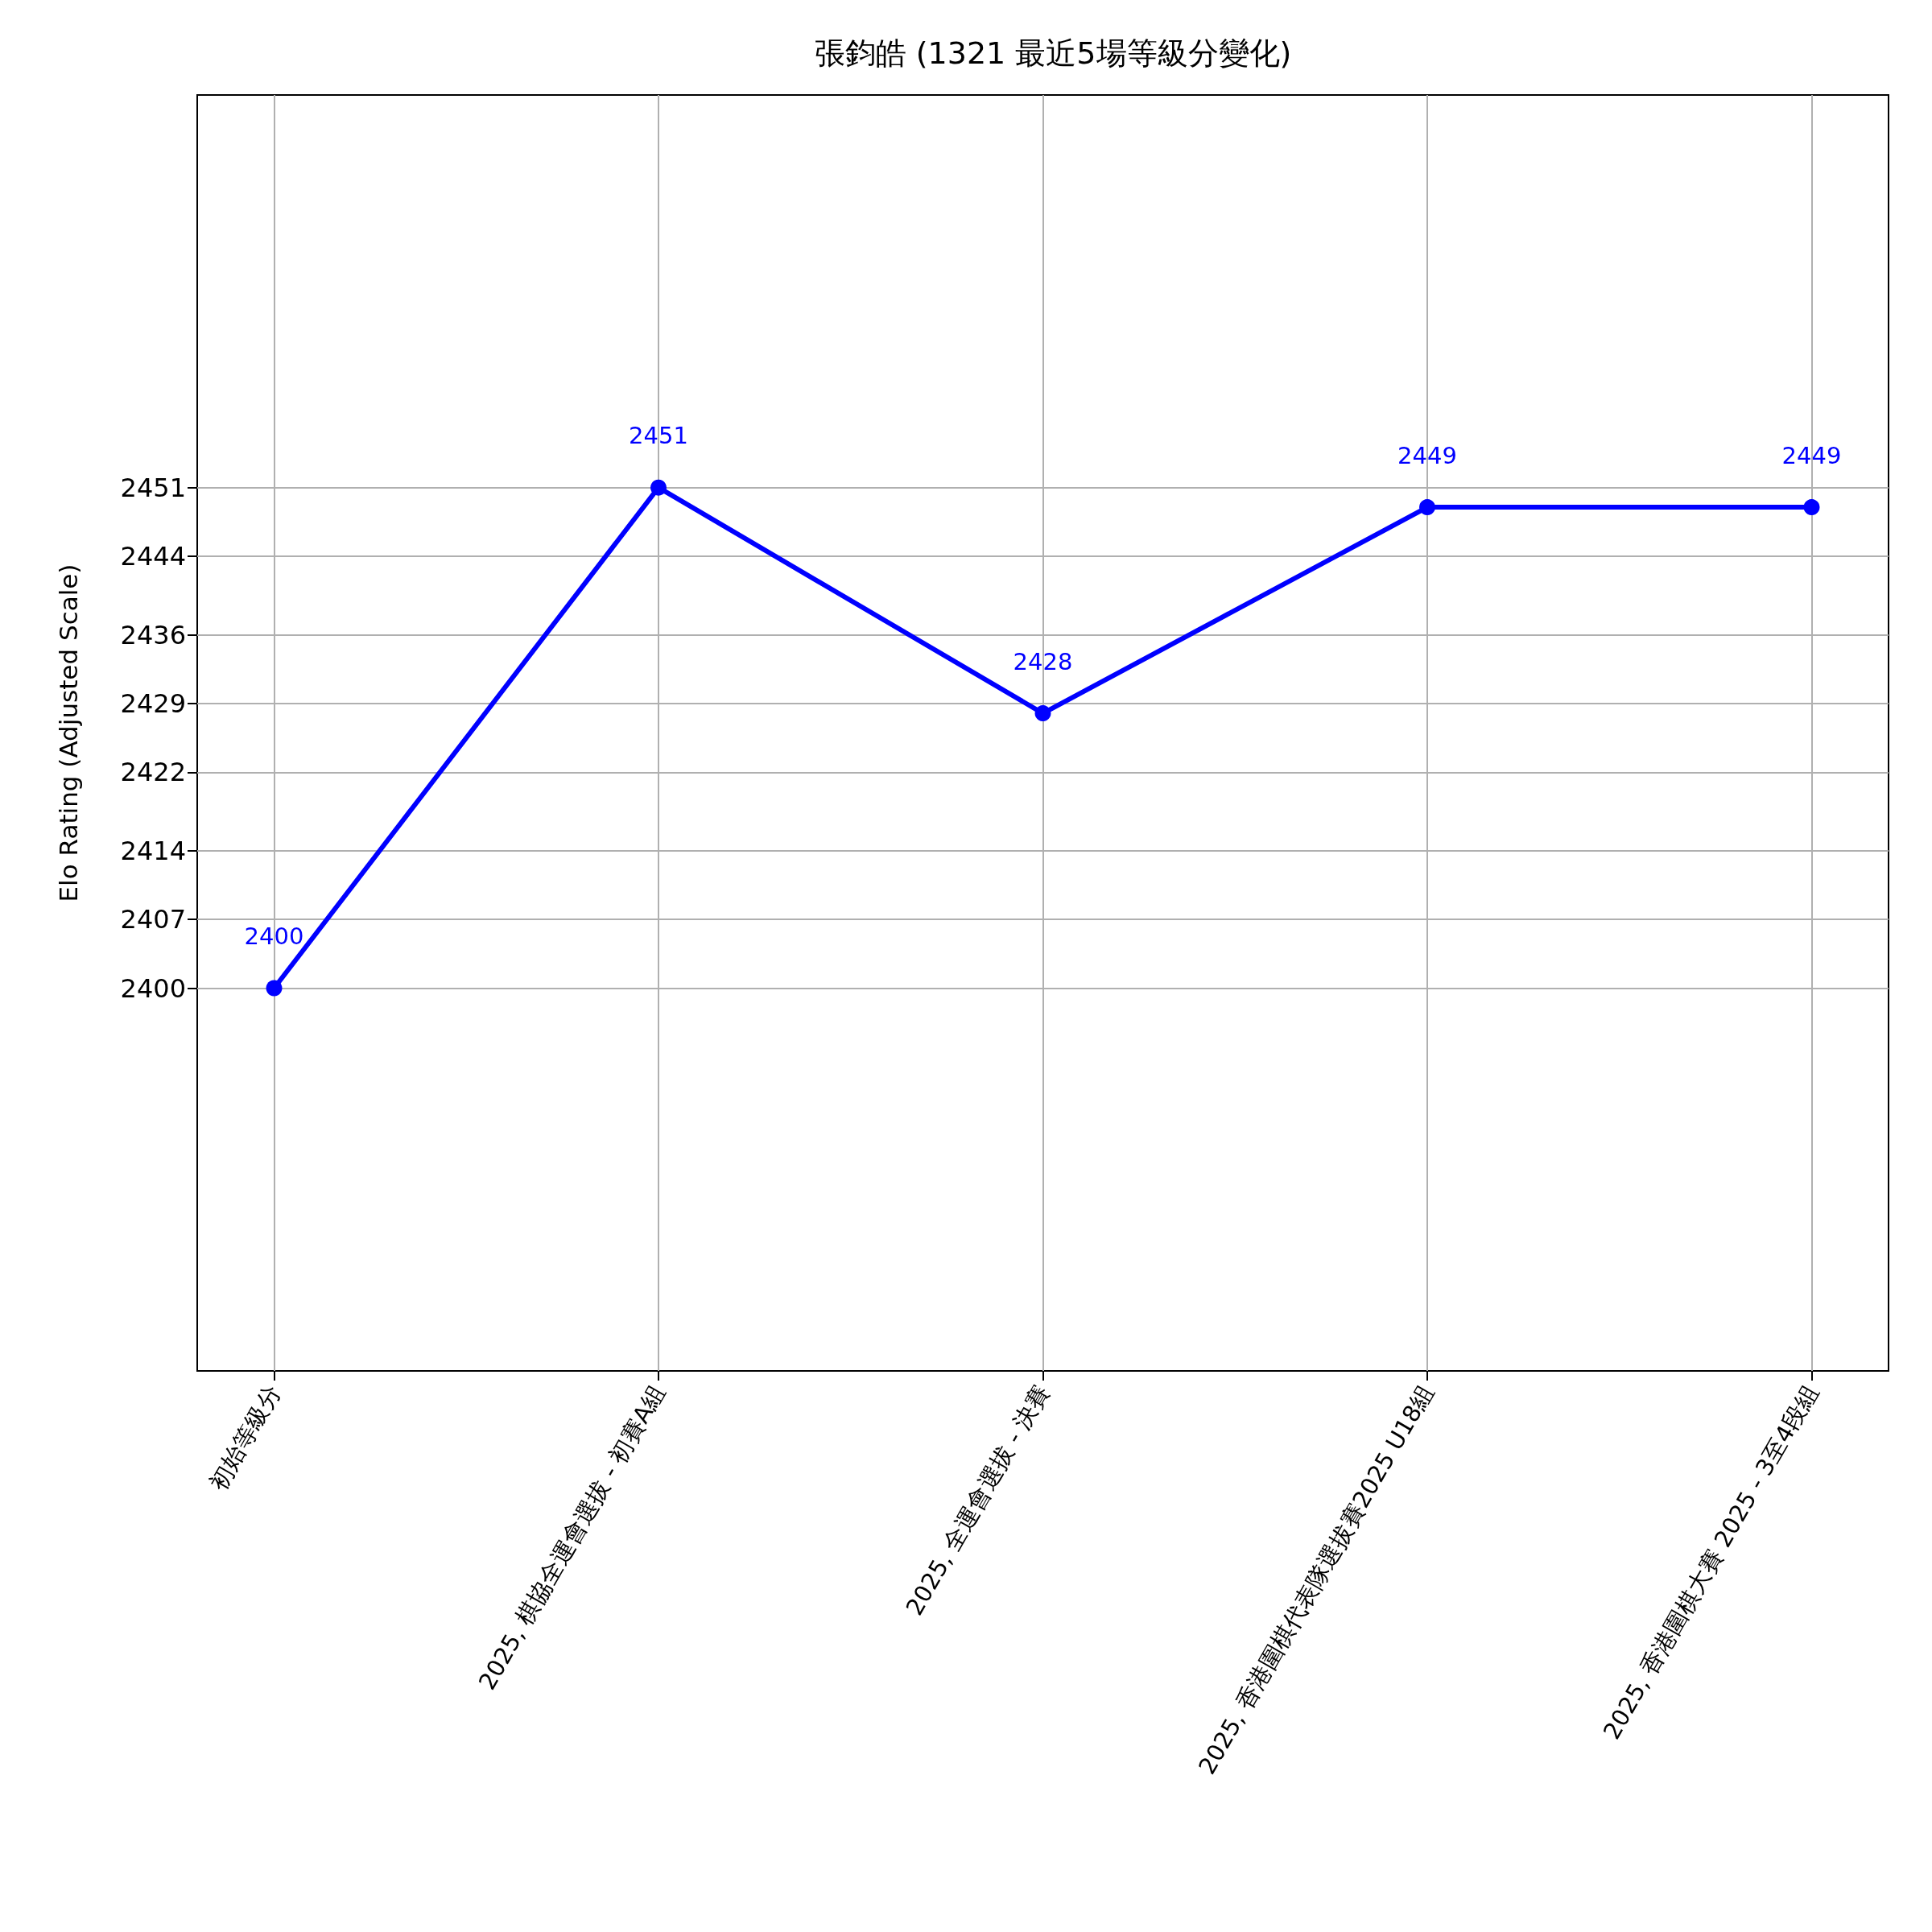 The height and width of the screenshot is (1932, 1932). I want to click on data-label: 2451, so click(658, 436).